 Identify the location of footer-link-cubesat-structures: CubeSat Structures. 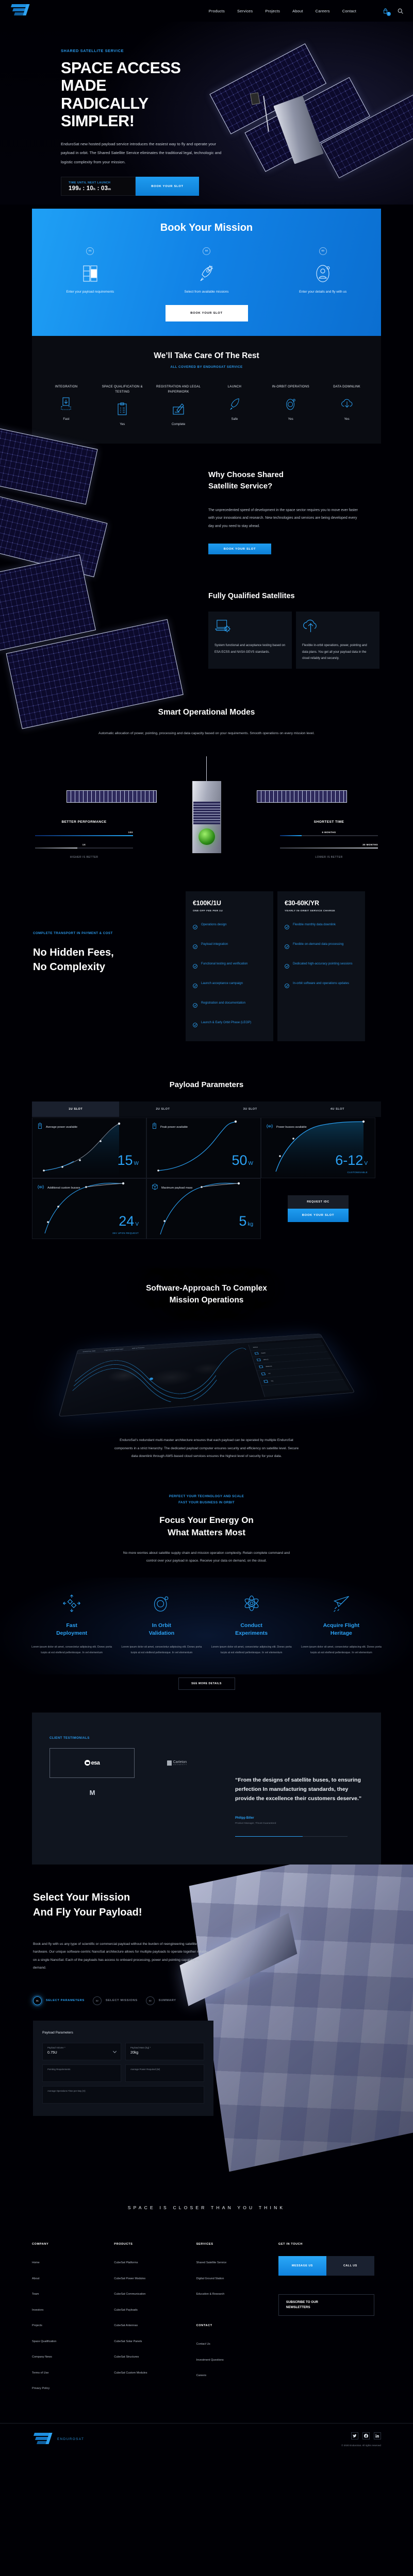
(127, 2357).